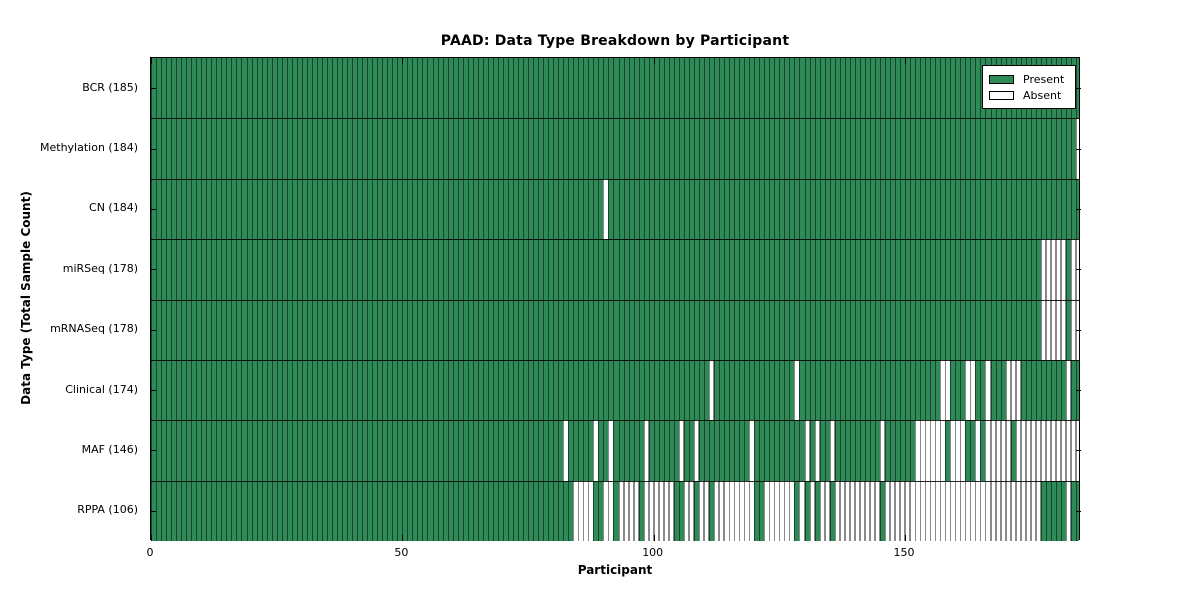  What do you see at coordinates (615, 119) in the screenshot?
I see `row-separator` at bounding box center [615, 119].